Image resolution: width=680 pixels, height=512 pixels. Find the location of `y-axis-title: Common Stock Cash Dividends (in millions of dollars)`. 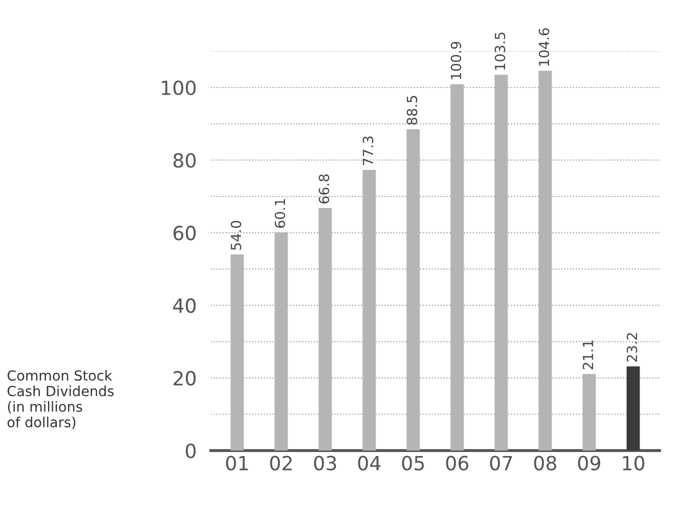

y-axis-title: Common Stock Cash Dividends (in millions of dollars) is located at coordinates (61, 400).